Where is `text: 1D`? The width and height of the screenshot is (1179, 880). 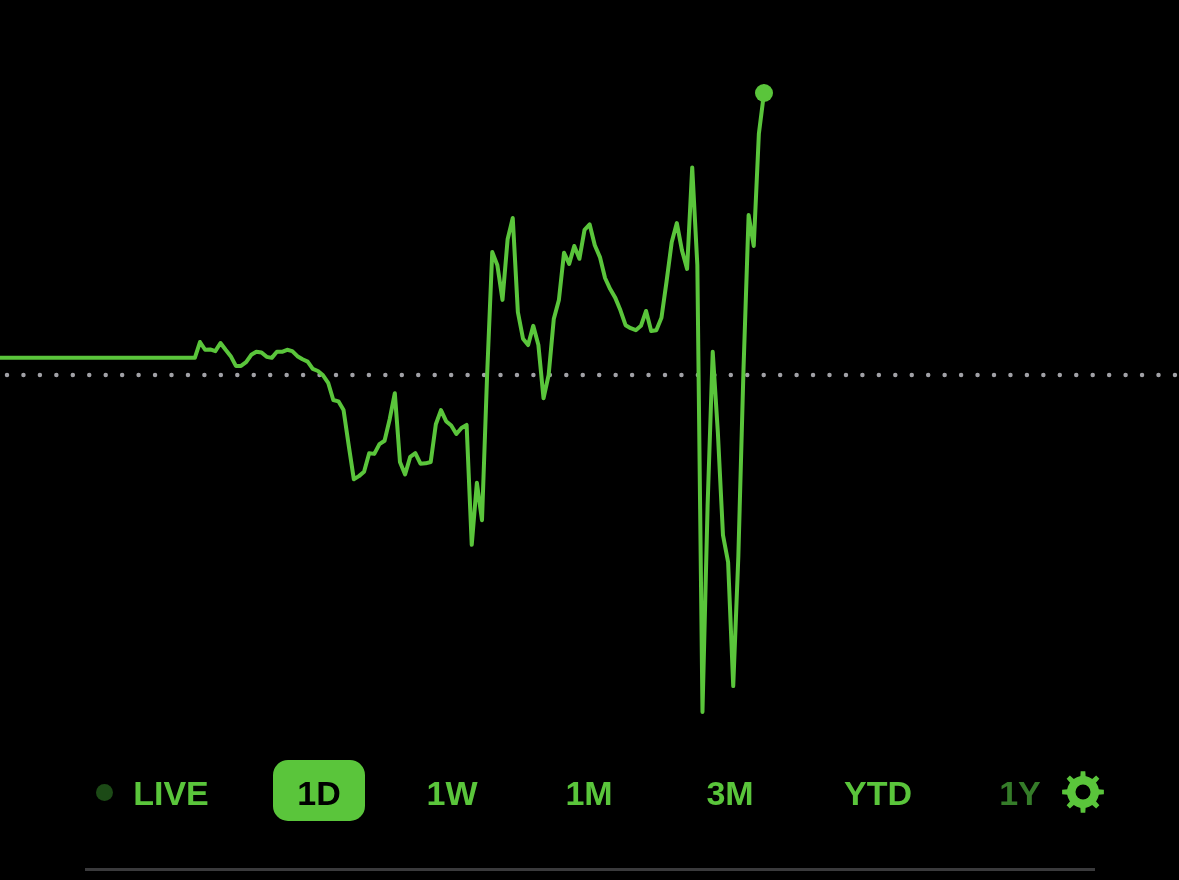
text: 1D is located at coordinates (319, 793).